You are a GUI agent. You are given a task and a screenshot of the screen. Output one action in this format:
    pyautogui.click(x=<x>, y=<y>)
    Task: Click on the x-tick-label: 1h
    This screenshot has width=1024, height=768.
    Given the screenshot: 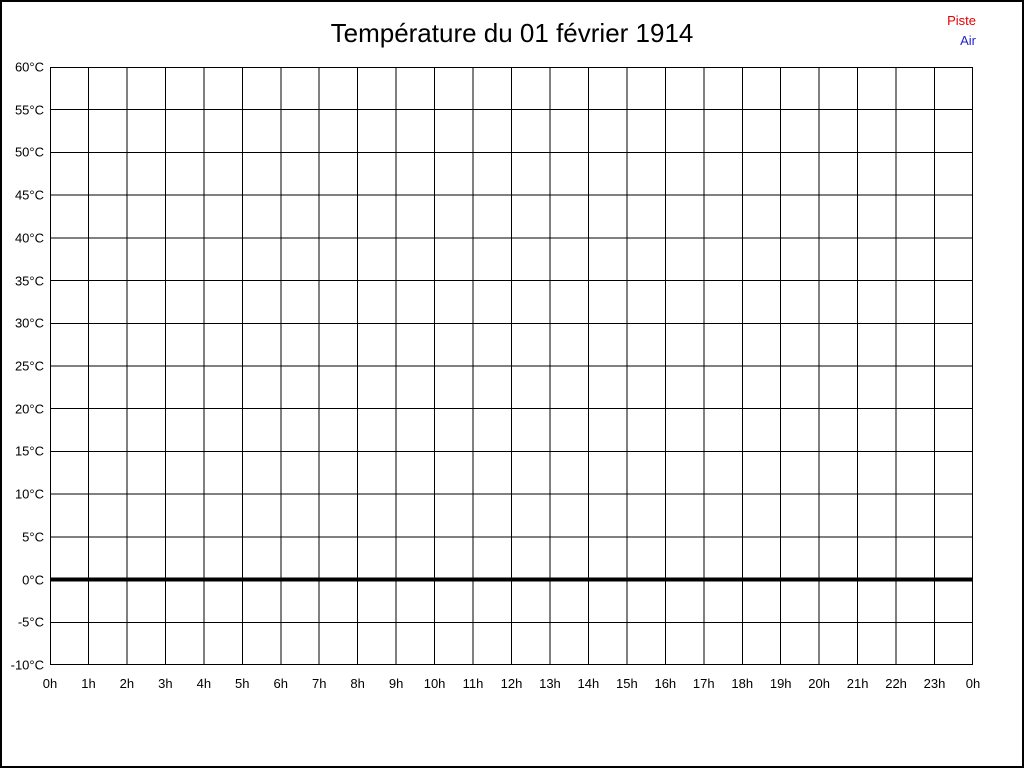 What is the action you would take?
    pyautogui.click(x=88, y=683)
    